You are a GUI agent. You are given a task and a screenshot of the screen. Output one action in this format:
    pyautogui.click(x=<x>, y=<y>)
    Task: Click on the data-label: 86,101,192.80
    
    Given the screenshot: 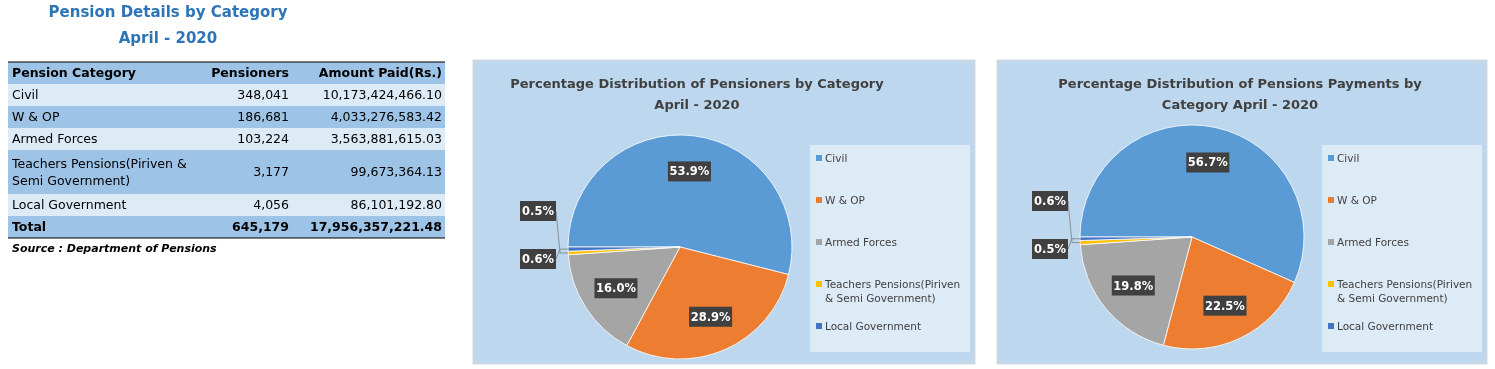 What is the action you would take?
    pyautogui.click(x=396, y=204)
    